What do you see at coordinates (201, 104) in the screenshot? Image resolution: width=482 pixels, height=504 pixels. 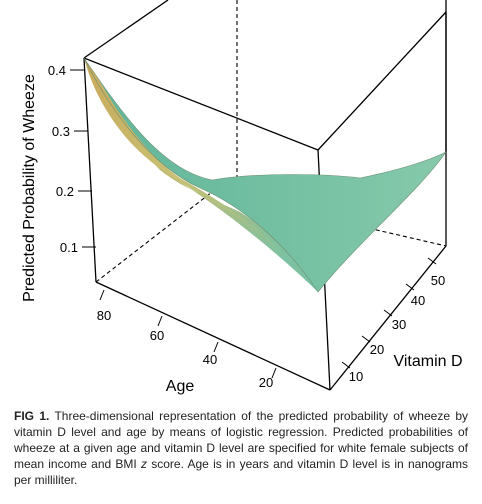 I see `cube-top-front-edge` at bounding box center [201, 104].